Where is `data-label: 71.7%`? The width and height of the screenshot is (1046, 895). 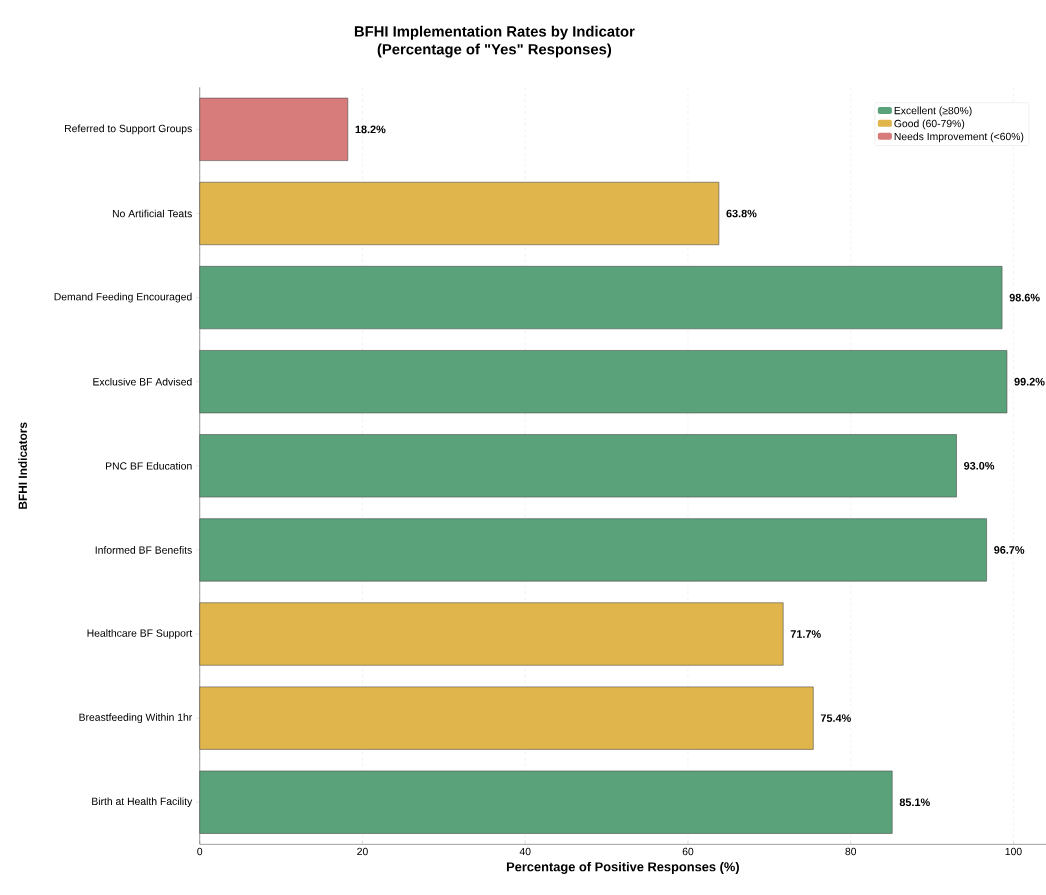 data-label: 71.7% is located at coordinates (805, 634).